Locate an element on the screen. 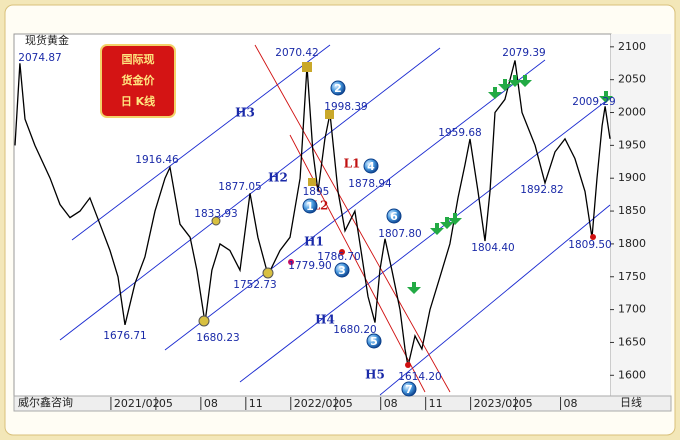 The image size is (680, 444). wave-number: 5 is located at coordinates (374, 341).